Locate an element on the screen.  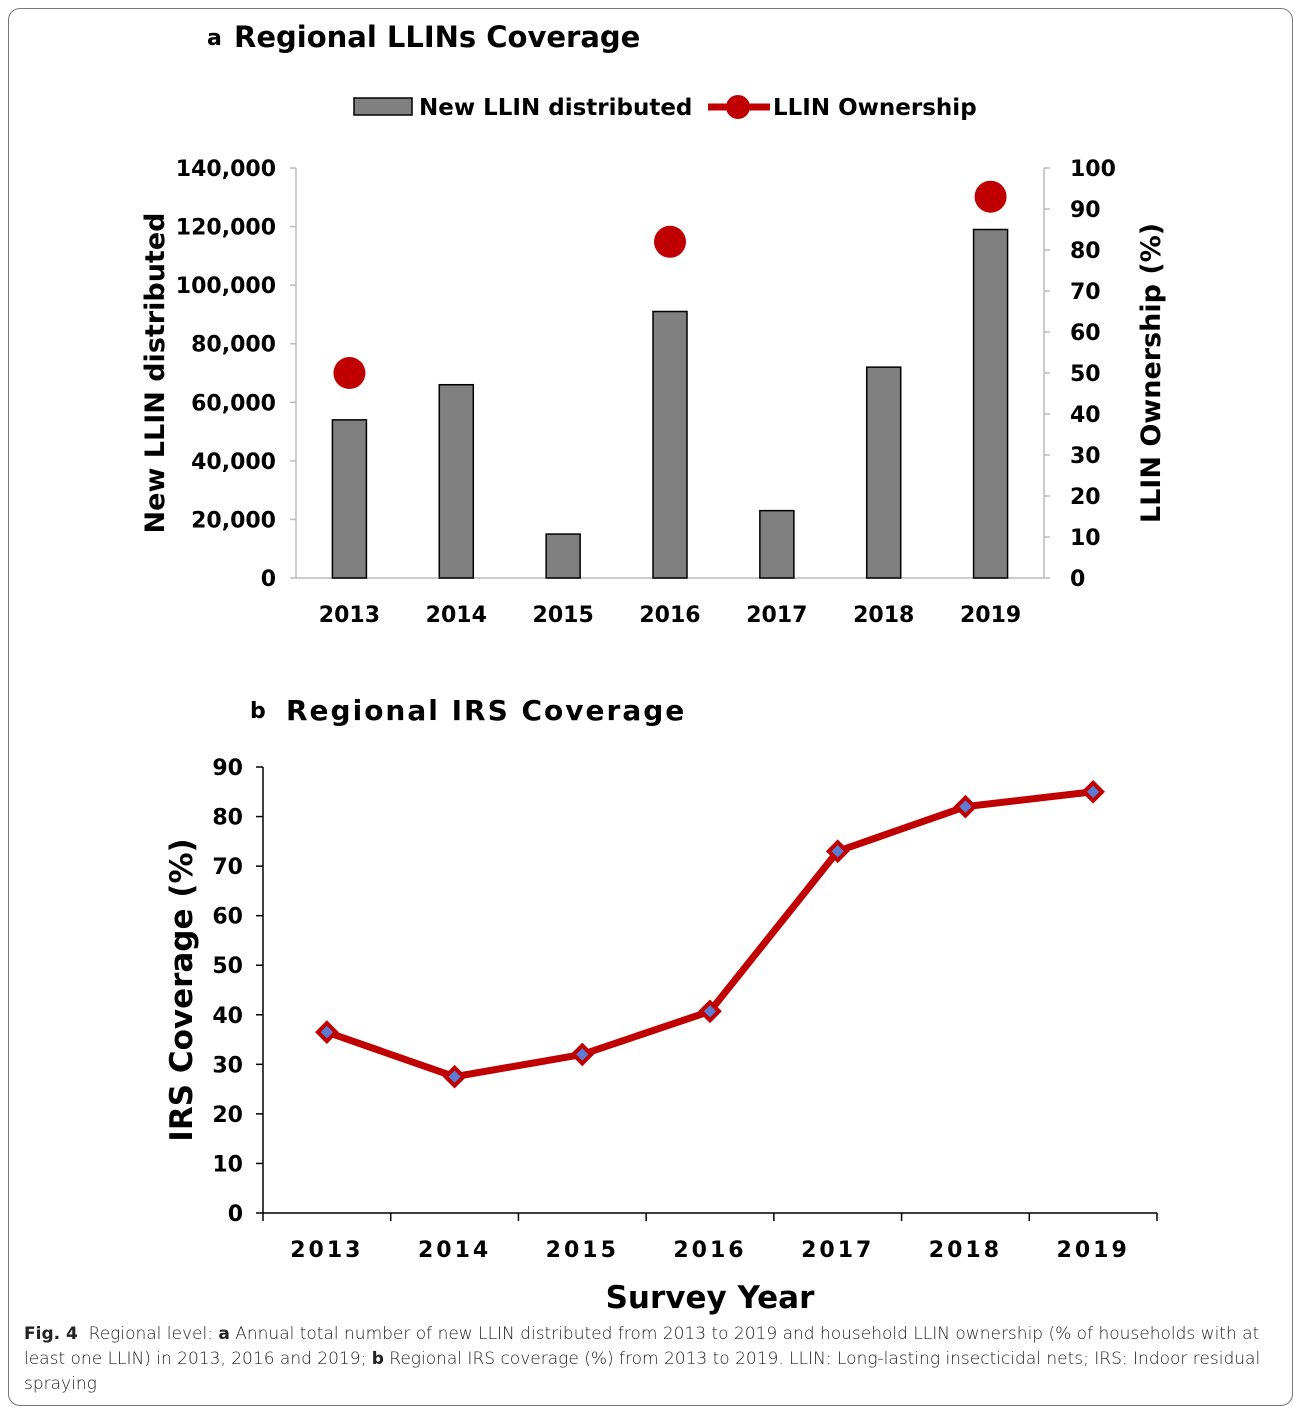
y-tick-label: 50 is located at coordinates (227, 966).